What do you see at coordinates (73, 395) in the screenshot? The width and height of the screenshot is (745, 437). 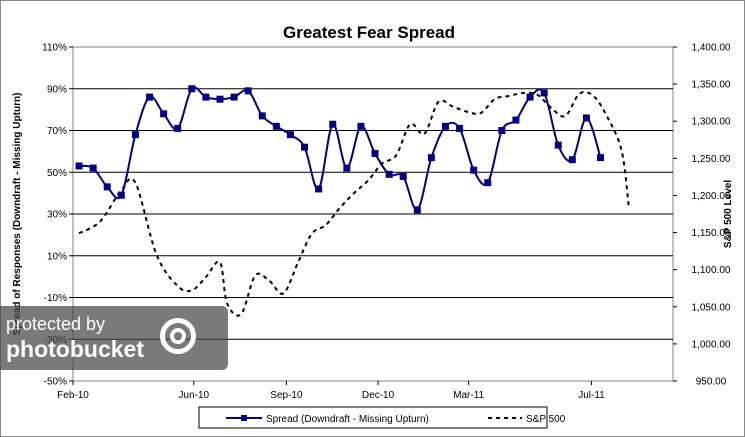 I see `x-tick-label: Feb-10` at bounding box center [73, 395].